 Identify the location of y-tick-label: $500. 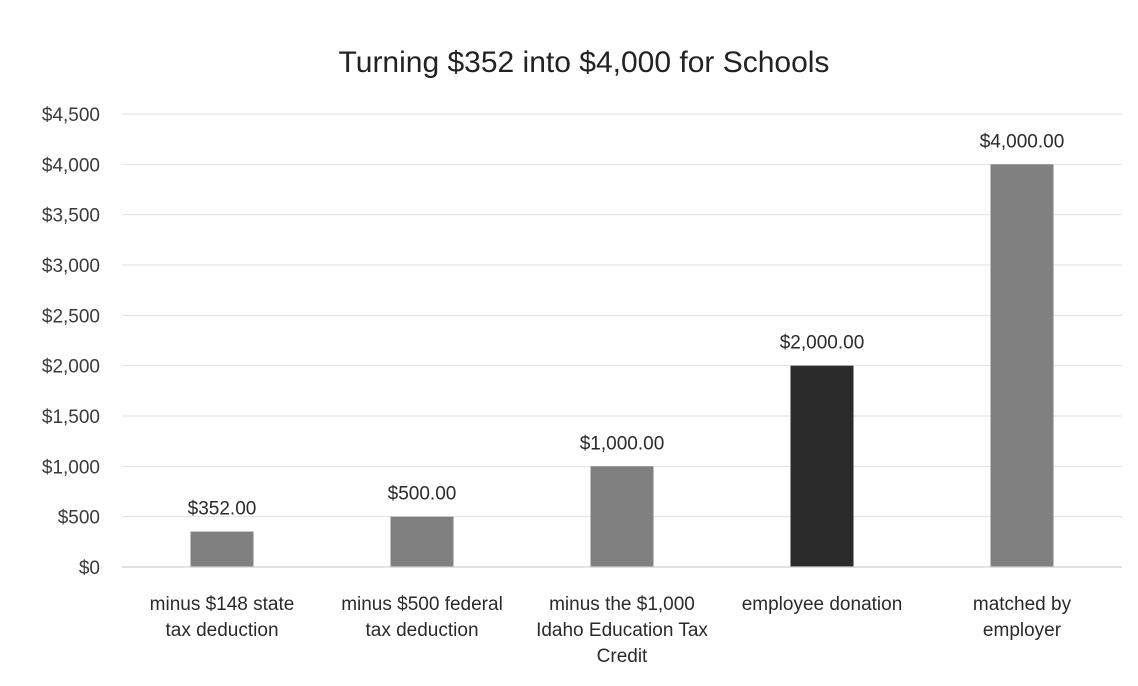
(79, 518).